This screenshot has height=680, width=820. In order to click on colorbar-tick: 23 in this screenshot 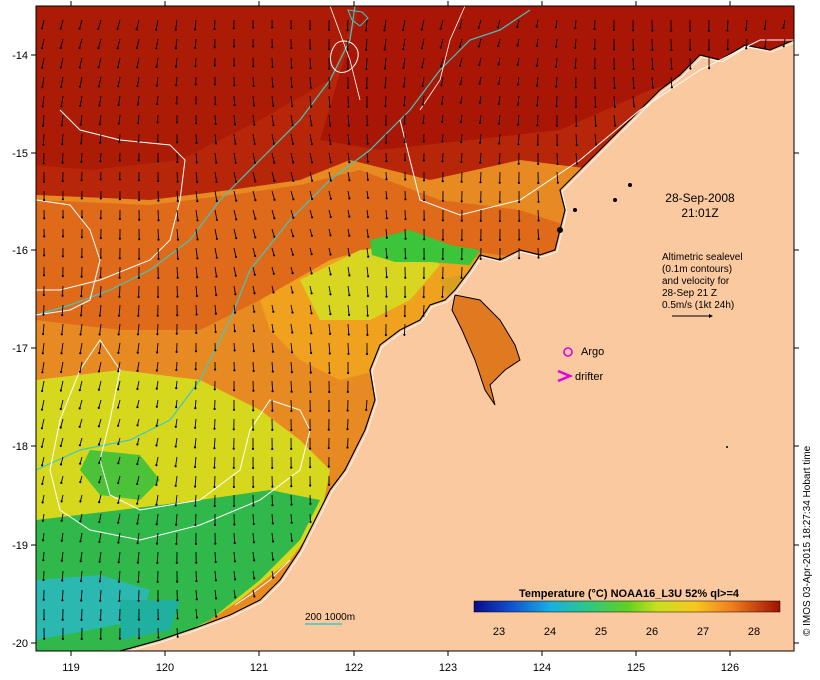, I will do `click(499, 632)`.